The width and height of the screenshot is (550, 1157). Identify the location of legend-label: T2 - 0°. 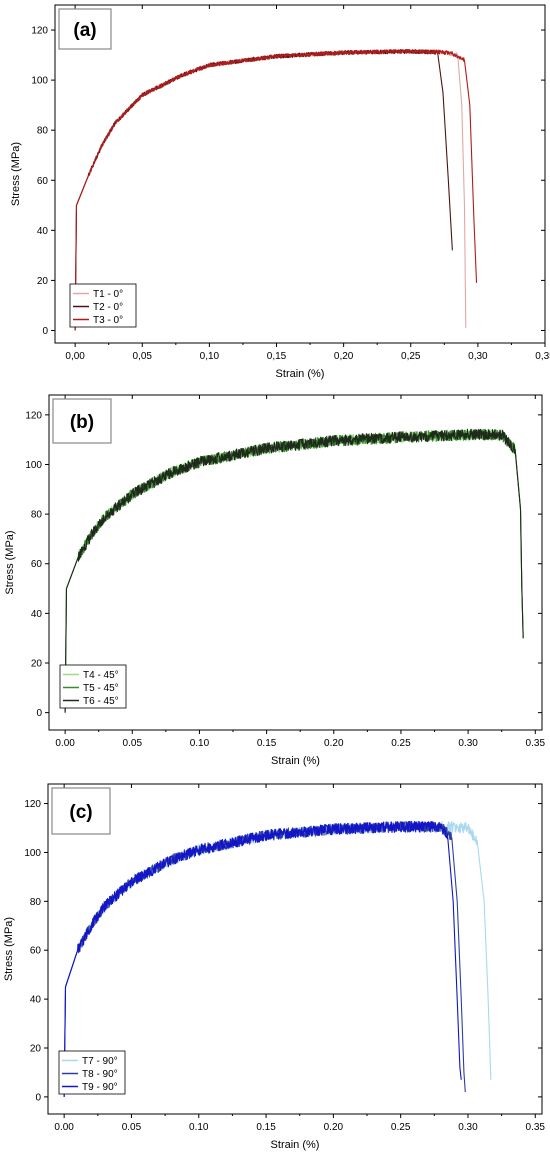
(108, 307).